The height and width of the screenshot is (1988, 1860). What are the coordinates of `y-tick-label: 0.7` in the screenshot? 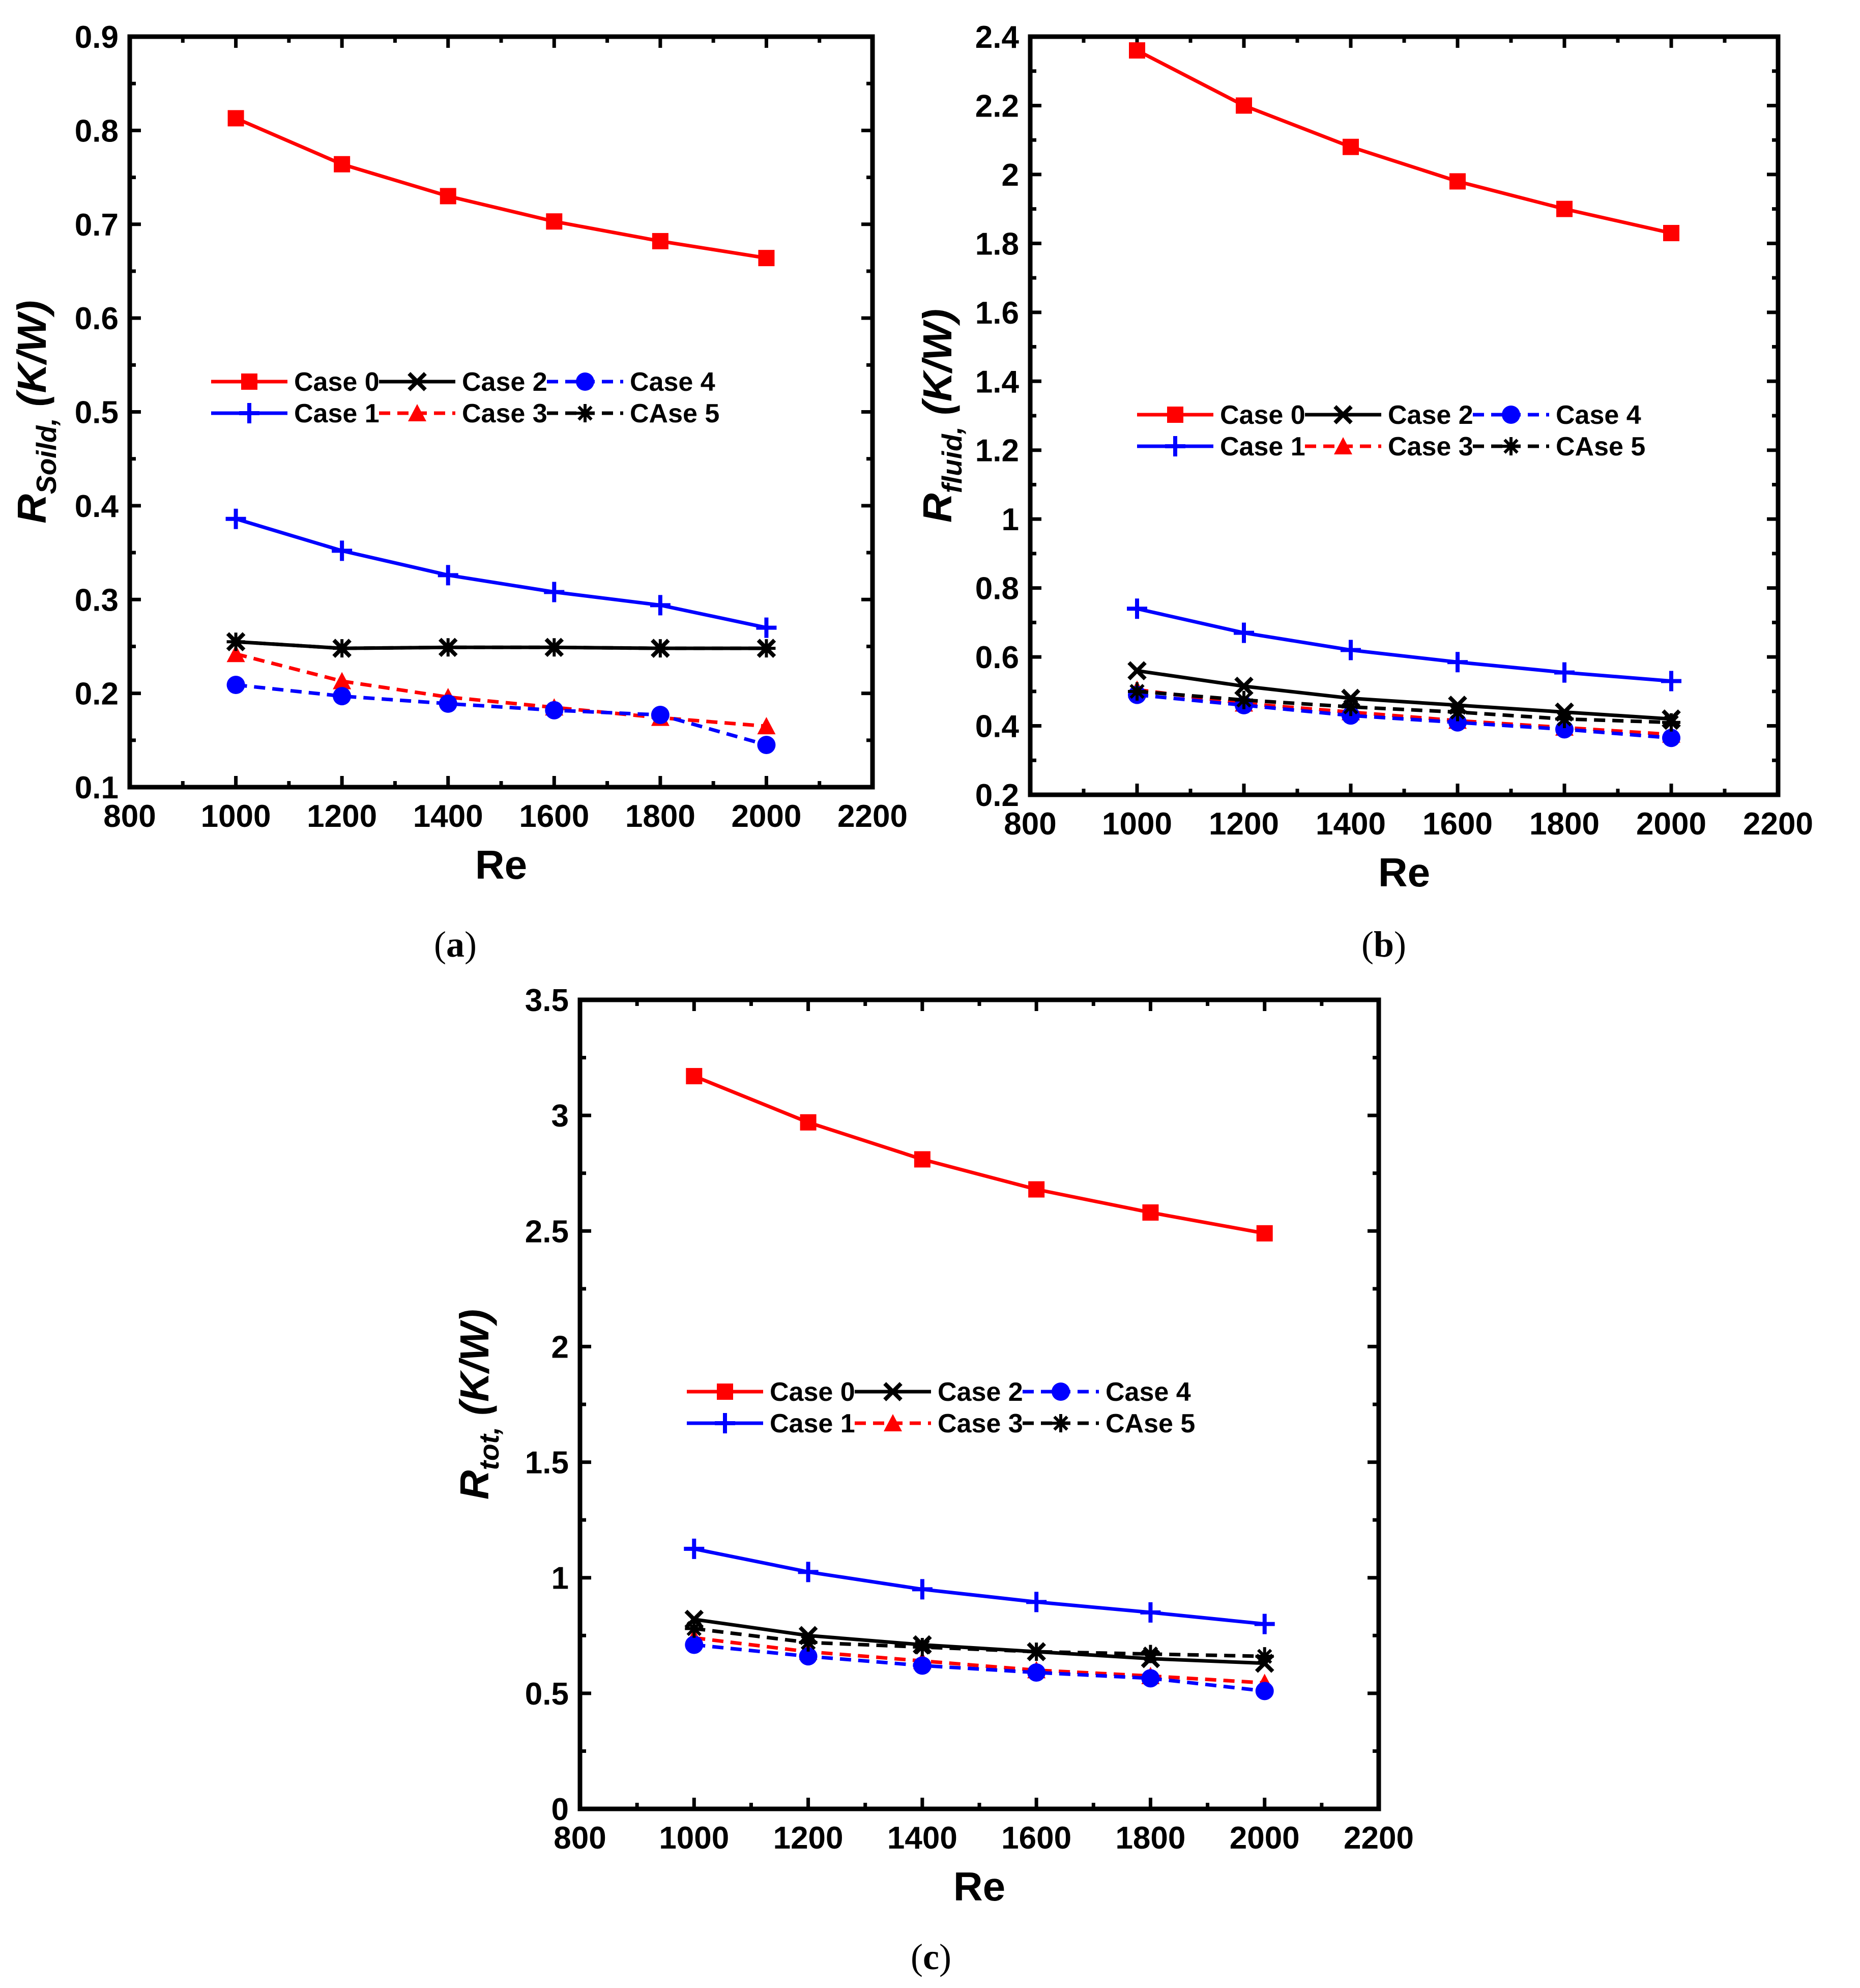 It's located at (97, 225).